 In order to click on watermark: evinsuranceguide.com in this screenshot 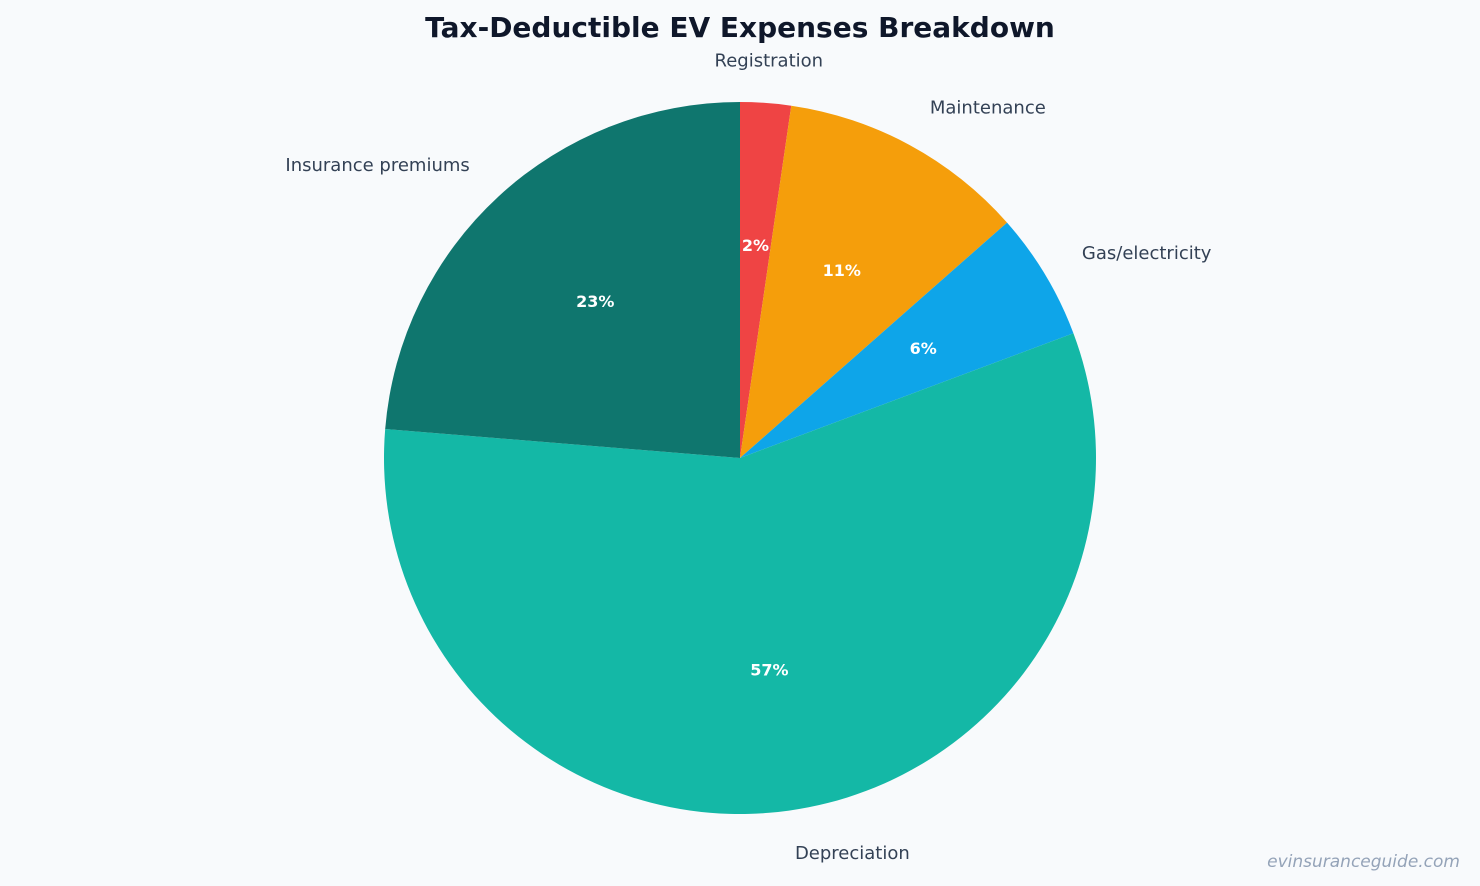, I will do `click(1363, 862)`.